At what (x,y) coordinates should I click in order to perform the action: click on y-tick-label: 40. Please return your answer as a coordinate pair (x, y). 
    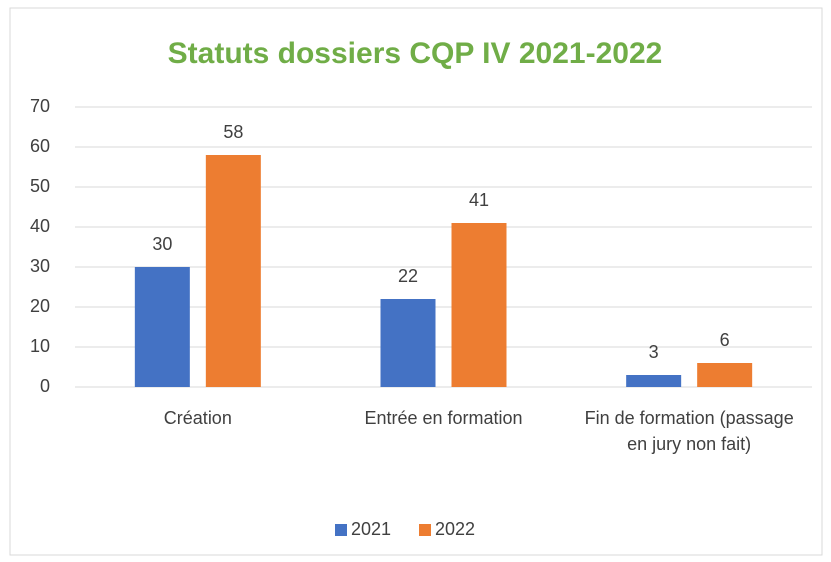
    Looking at the image, I should click on (40, 226).